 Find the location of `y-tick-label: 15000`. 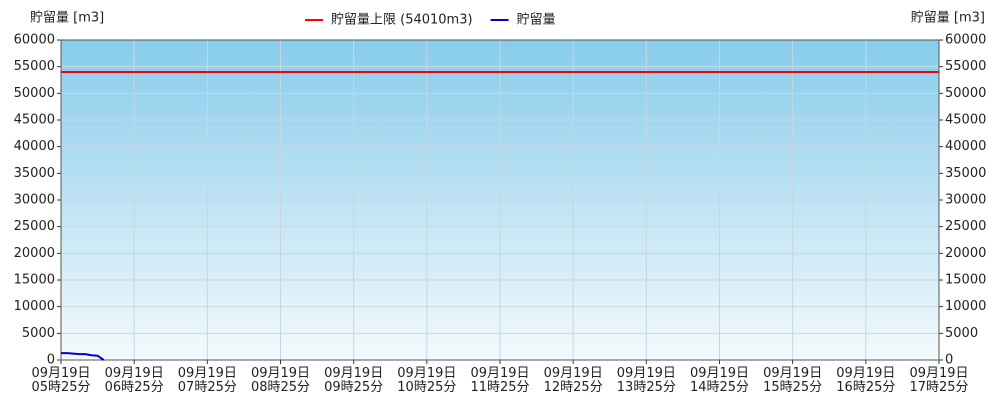

y-tick-label: 15000 is located at coordinates (34, 280).